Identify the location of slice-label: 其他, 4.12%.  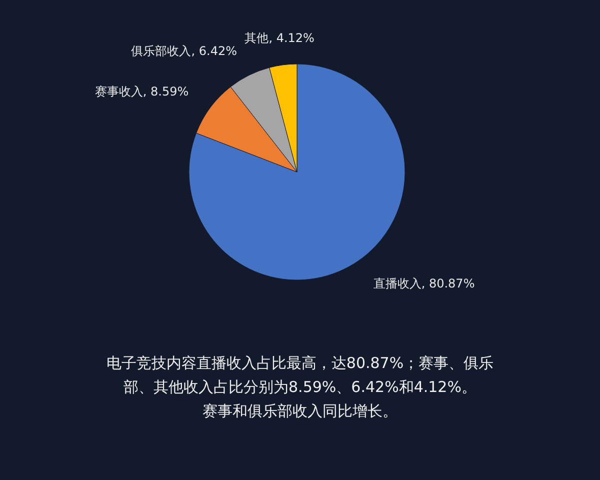
(279, 38).